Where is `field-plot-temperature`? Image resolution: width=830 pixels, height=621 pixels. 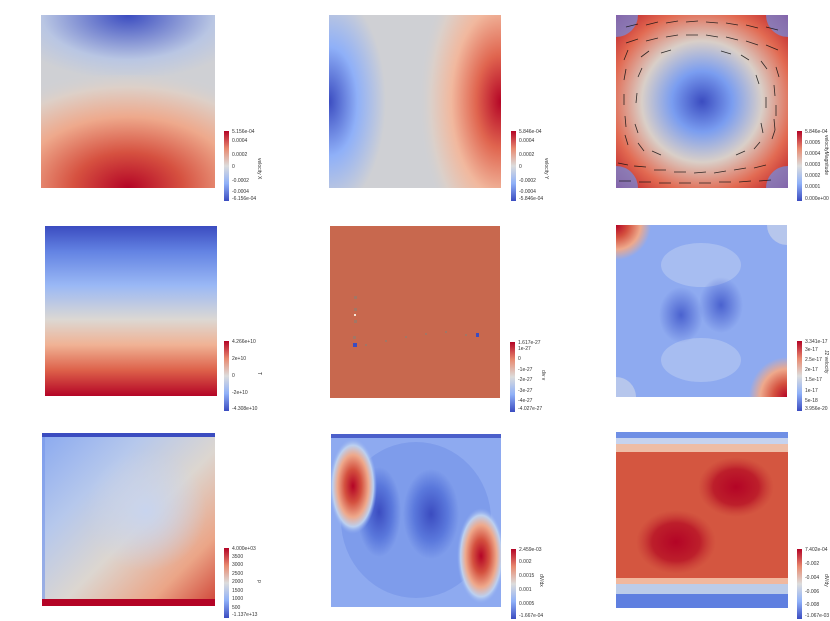
field-plot-temperature is located at coordinates (131, 311).